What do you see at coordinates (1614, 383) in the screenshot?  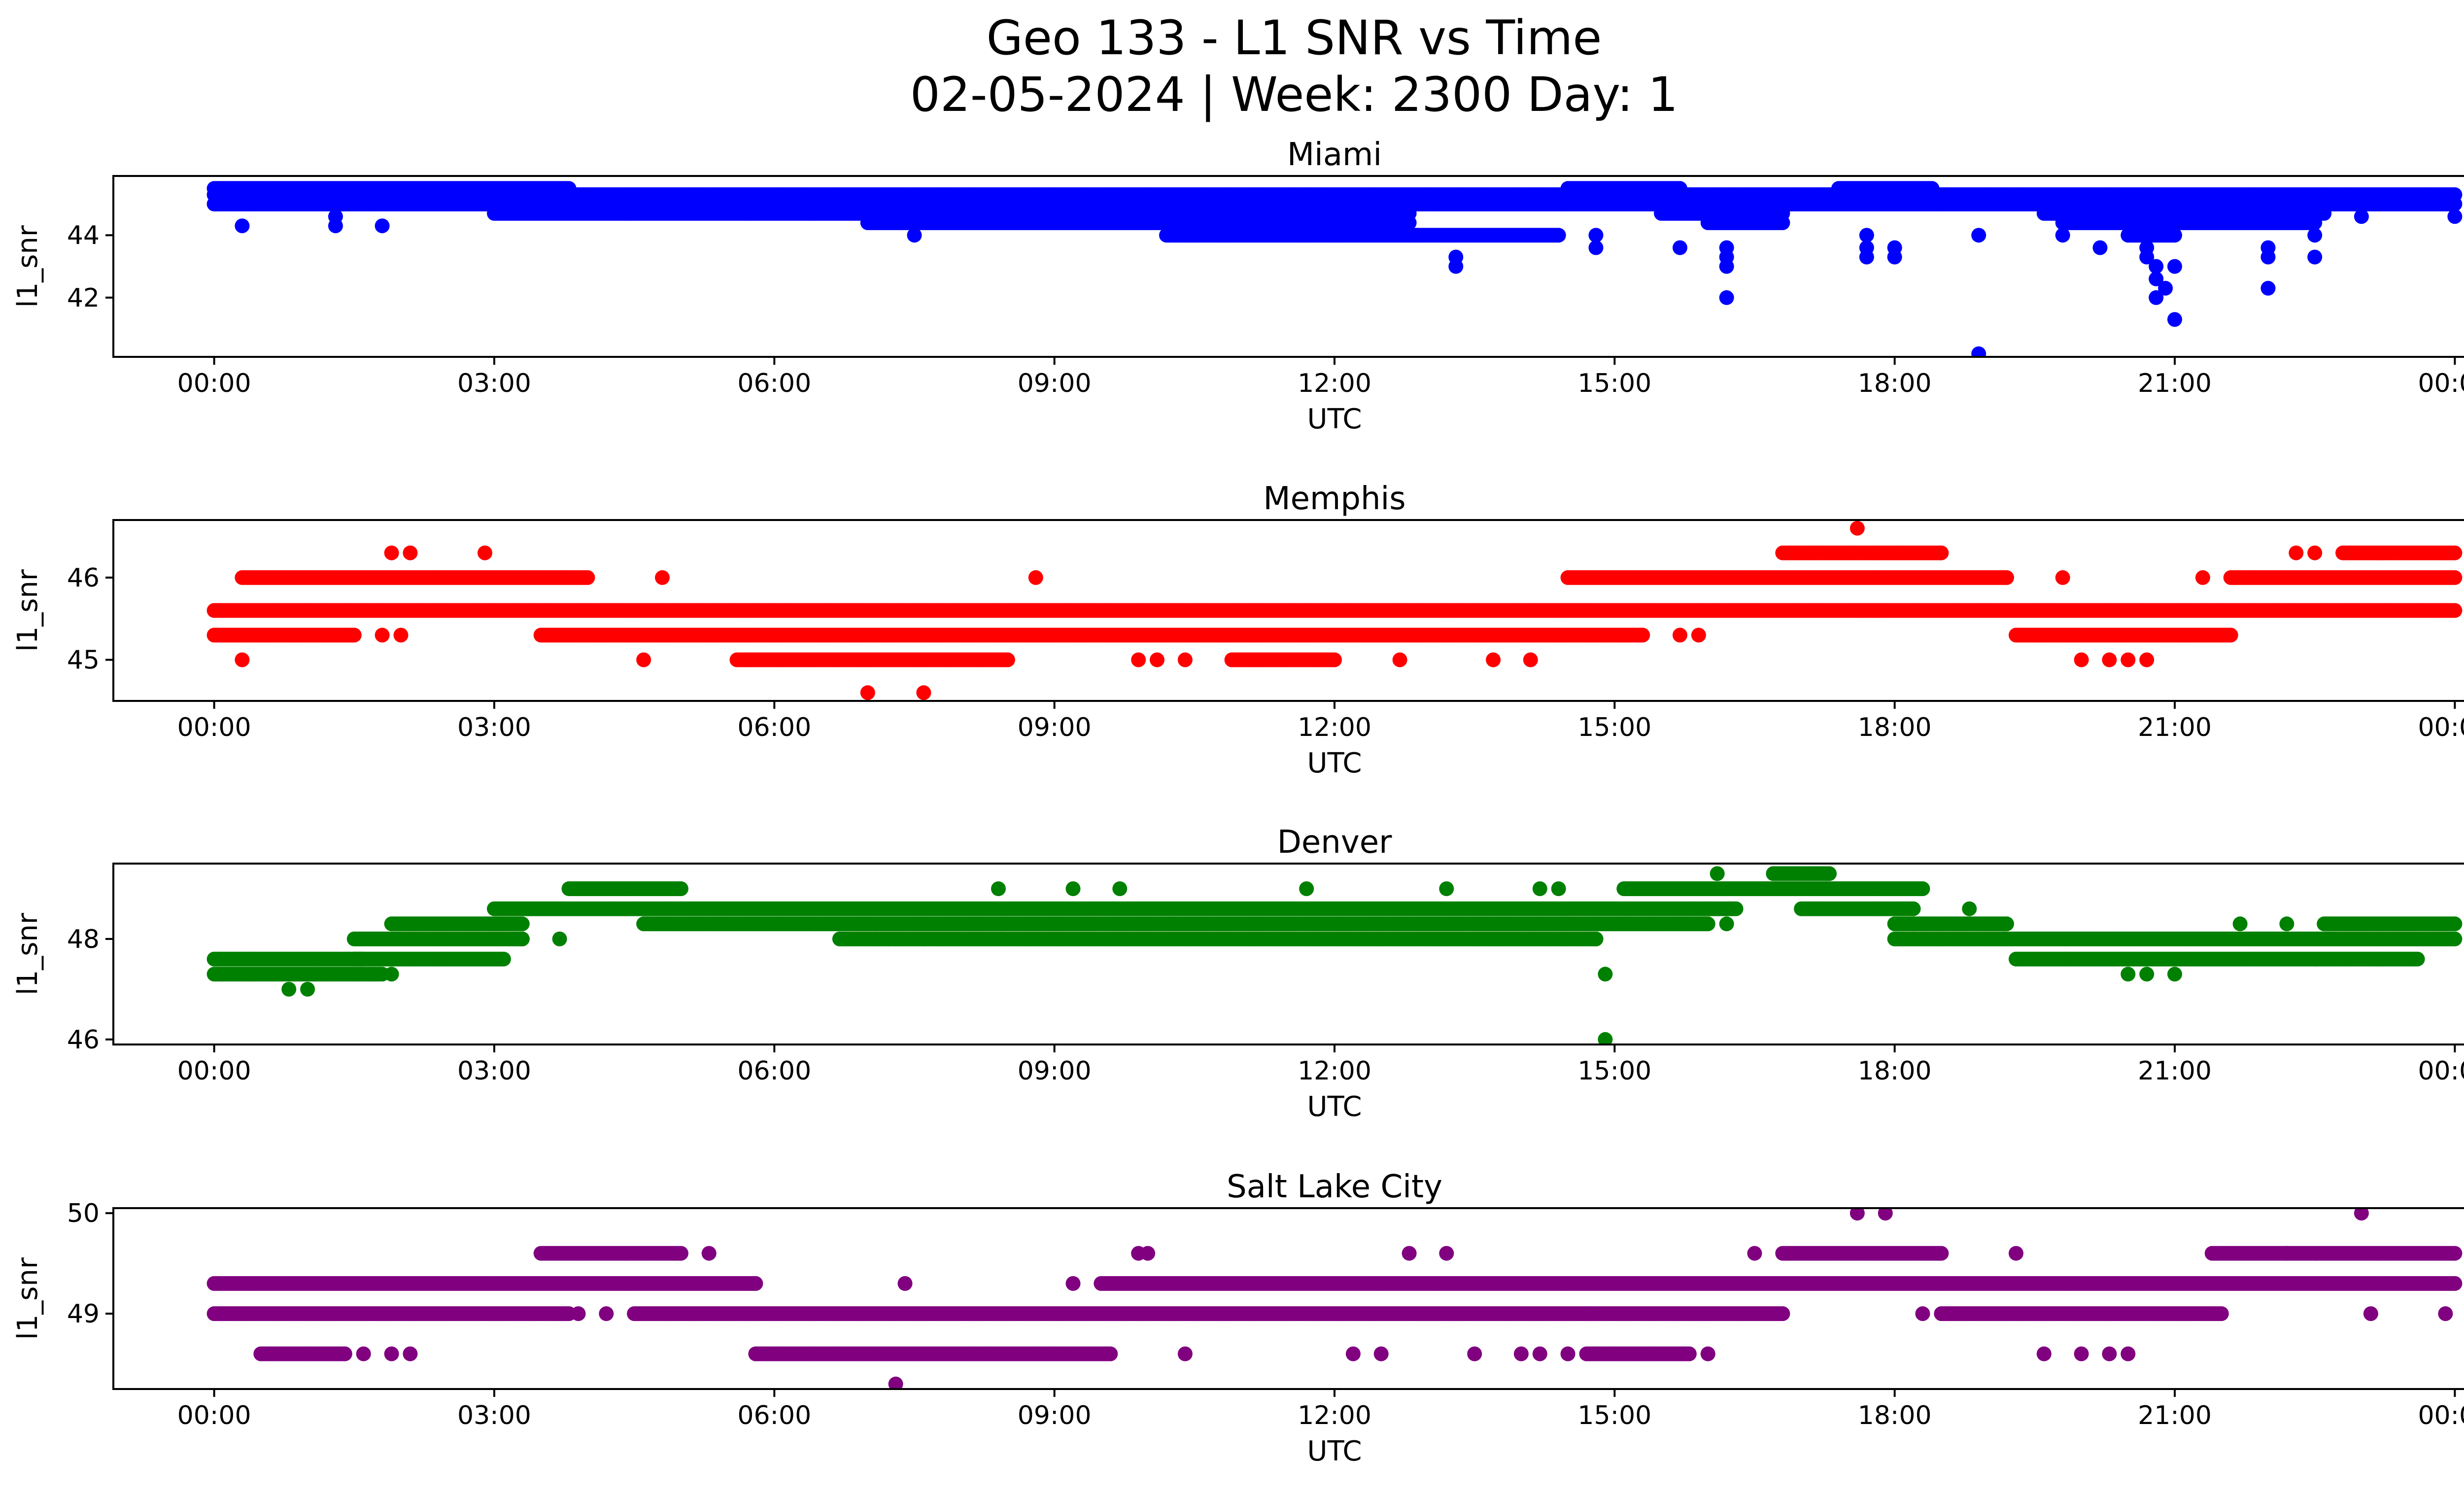 I see `x-tick-label: 15:00` at bounding box center [1614, 383].